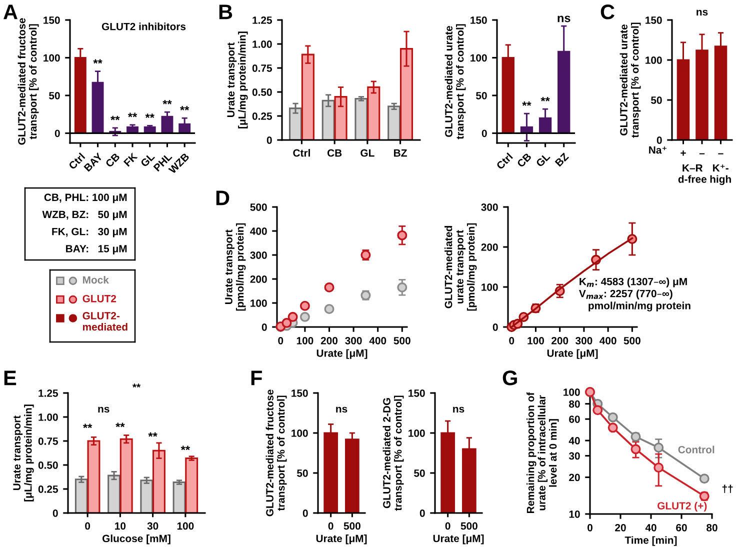  What do you see at coordinates (702, 153) in the screenshot?
I see `x-tick-label: –` at bounding box center [702, 153].